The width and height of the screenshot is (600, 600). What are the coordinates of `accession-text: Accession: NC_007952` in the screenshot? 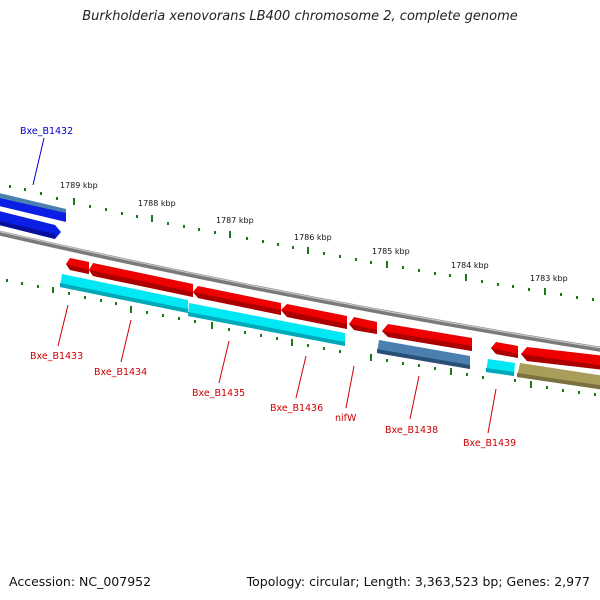 It's located at (80, 581).